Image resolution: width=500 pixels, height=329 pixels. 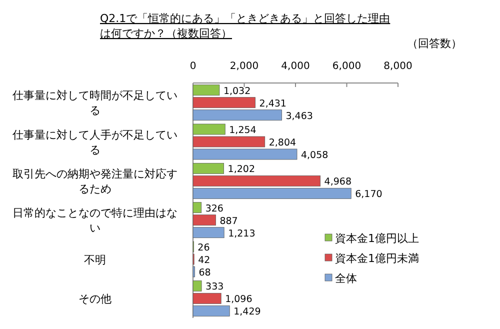 I want to click on chart-title: Q2.1で「恒常的にある」「ときどきある」と回答した理由は何ですか？（複数回答）, so click(x=245, y=26).